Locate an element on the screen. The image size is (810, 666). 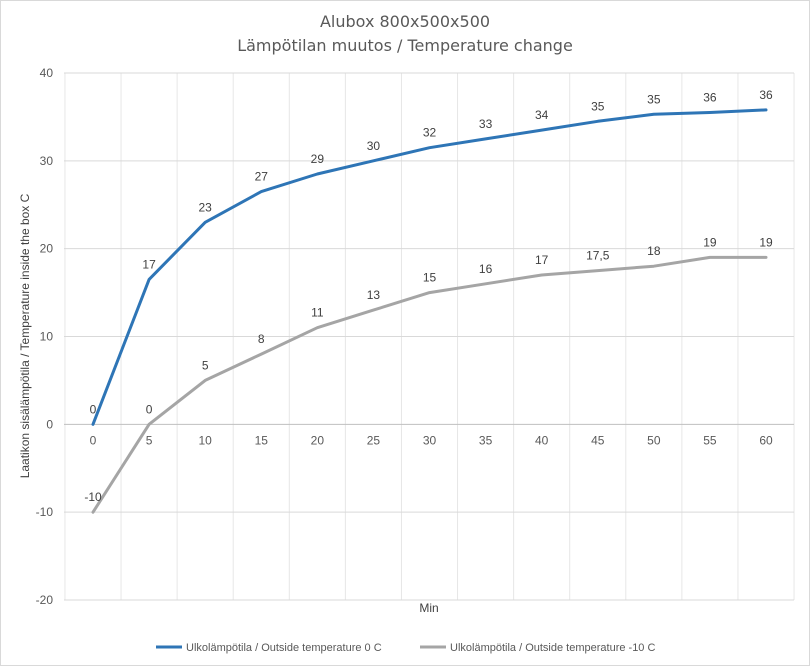
x-tick-label: 60 is located at coordinates (766, 440).